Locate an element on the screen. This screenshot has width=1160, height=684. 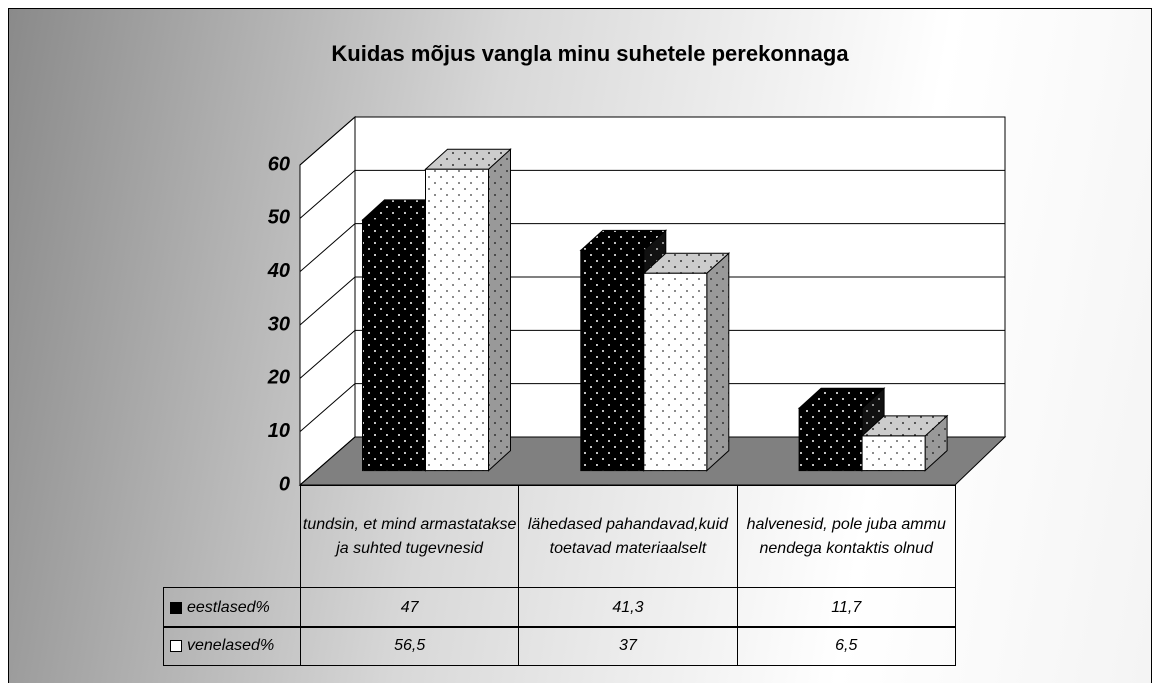
value-label: 47 is located at coordinates (410, 607).